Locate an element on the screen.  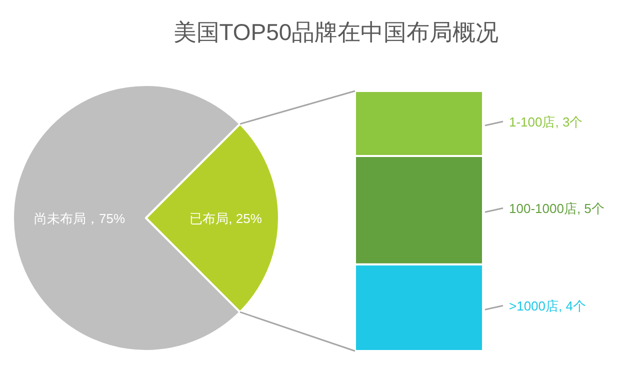
text: 美国TOP50品牌在中国布局概况 is located at coordinates (336, 32).